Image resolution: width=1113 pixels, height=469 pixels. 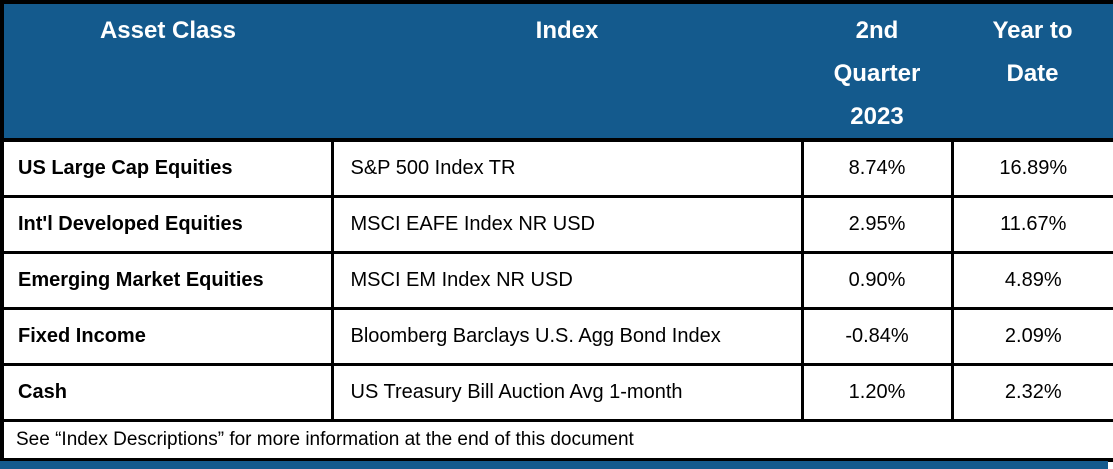 I want to click on cell-asset-class: Emerging Market Equities, so click(x=167, y=280).